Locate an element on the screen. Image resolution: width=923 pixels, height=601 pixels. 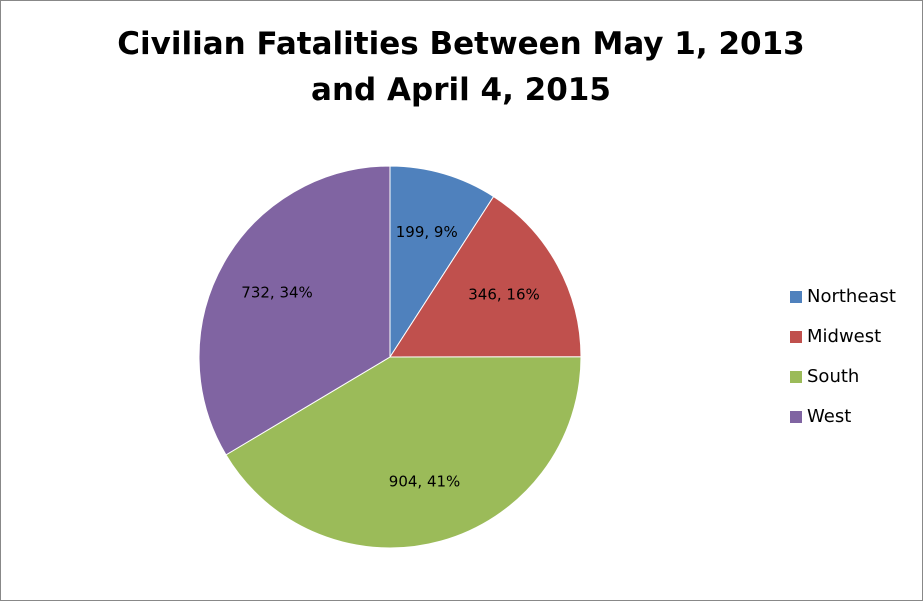
data-label: 346, 16% is located at coordinates (504, 294).